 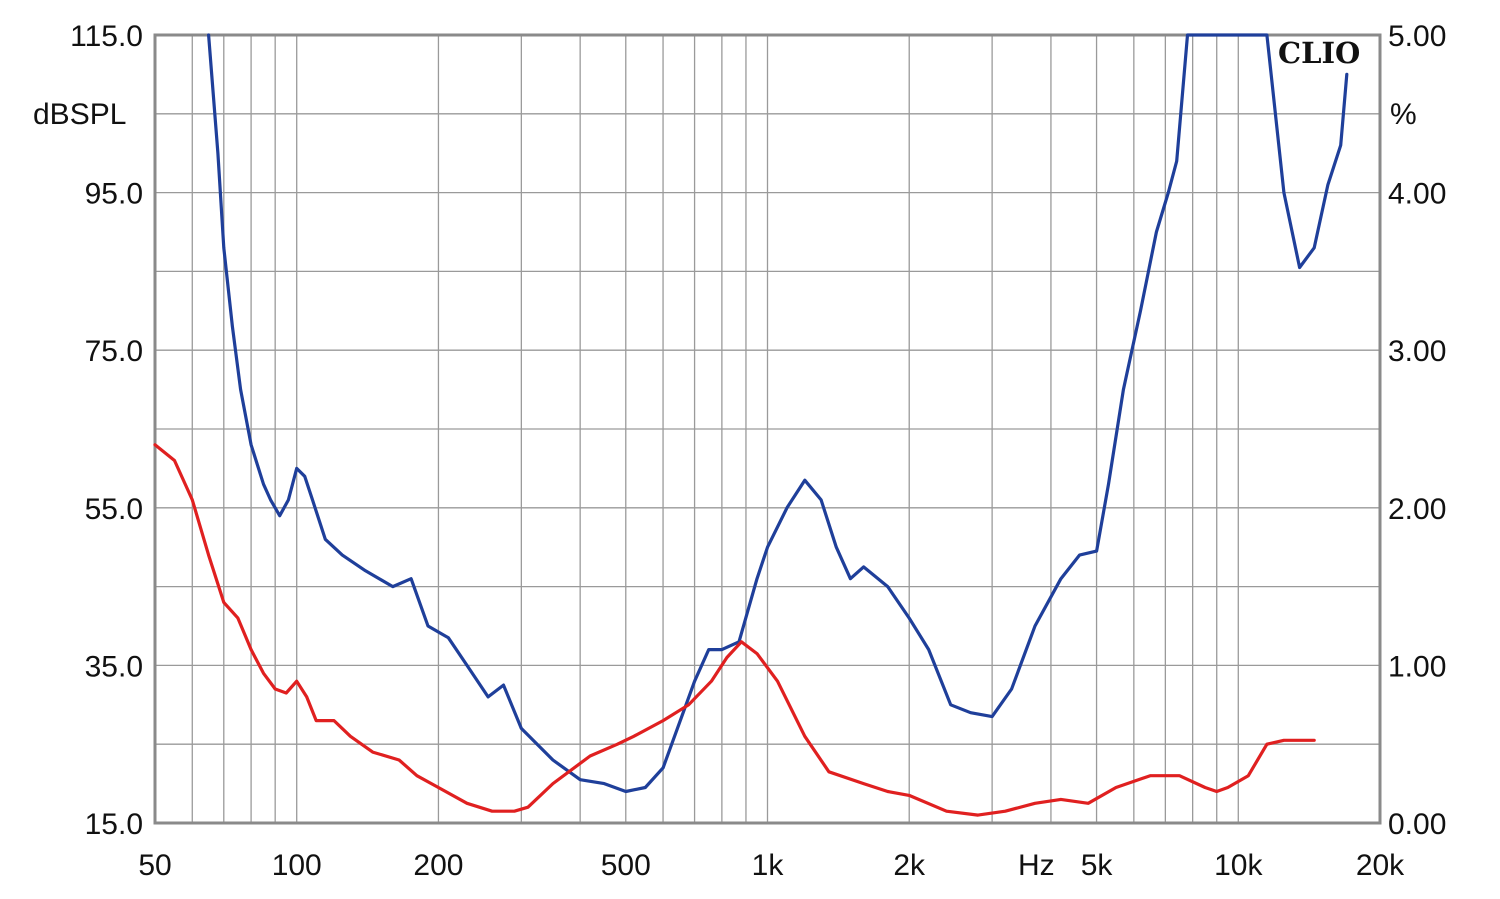 What do you see at coordinates (1380, 865) in the screenshot?
I see `x-tick-label: 20k` at bounding box center [1380, 865].